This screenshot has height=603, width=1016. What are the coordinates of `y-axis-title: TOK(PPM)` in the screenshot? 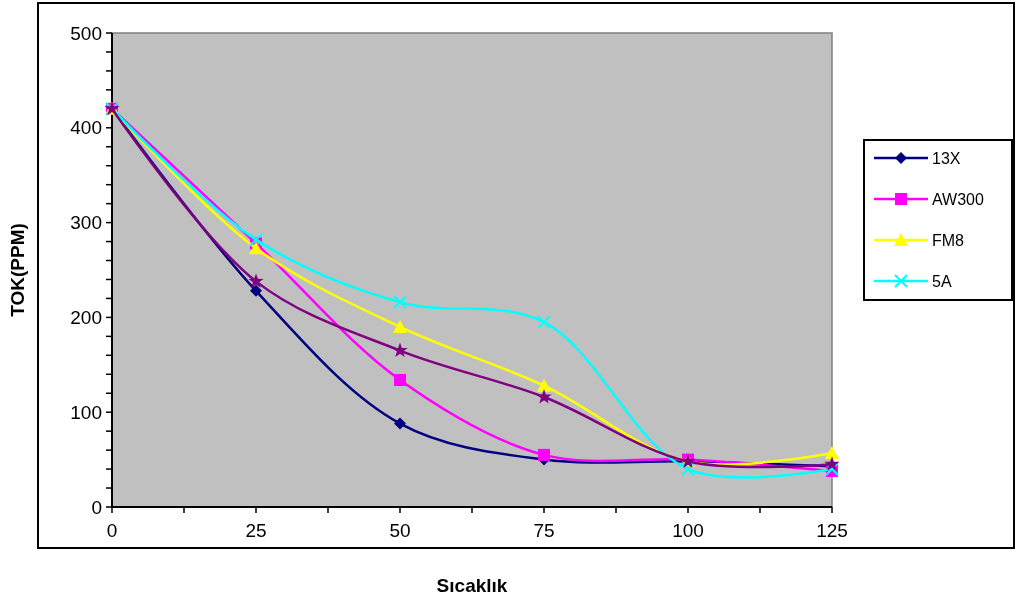 It's located at (17, 270).